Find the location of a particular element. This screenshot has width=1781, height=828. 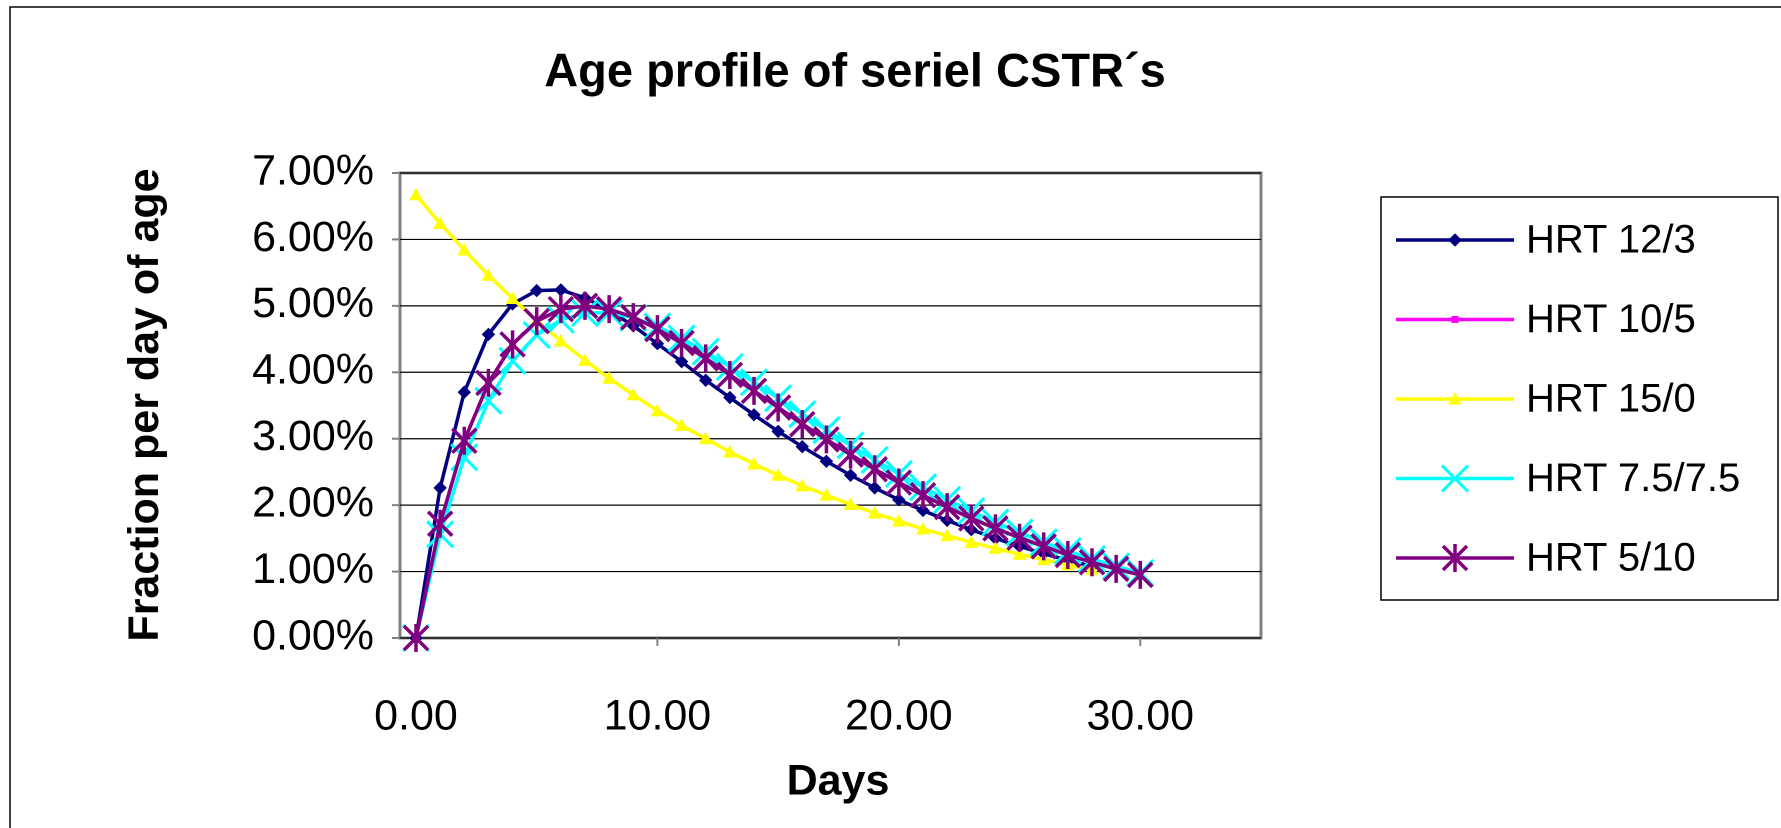

legend-label: HRT 7.5/7.5 is located at coordinates (1633, 478).